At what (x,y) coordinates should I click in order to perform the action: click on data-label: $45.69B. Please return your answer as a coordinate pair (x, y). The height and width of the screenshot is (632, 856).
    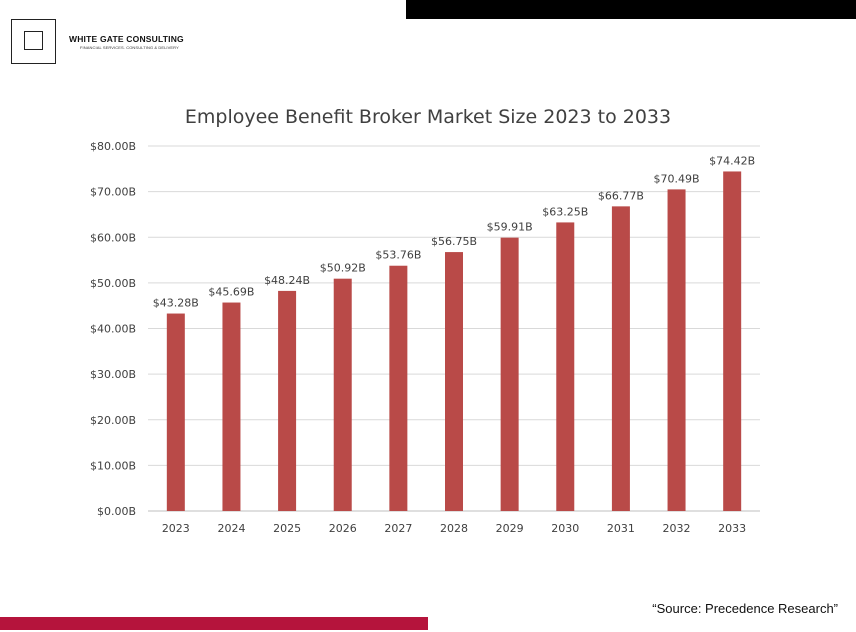
    Looking at the image, I should click on (231, 292).